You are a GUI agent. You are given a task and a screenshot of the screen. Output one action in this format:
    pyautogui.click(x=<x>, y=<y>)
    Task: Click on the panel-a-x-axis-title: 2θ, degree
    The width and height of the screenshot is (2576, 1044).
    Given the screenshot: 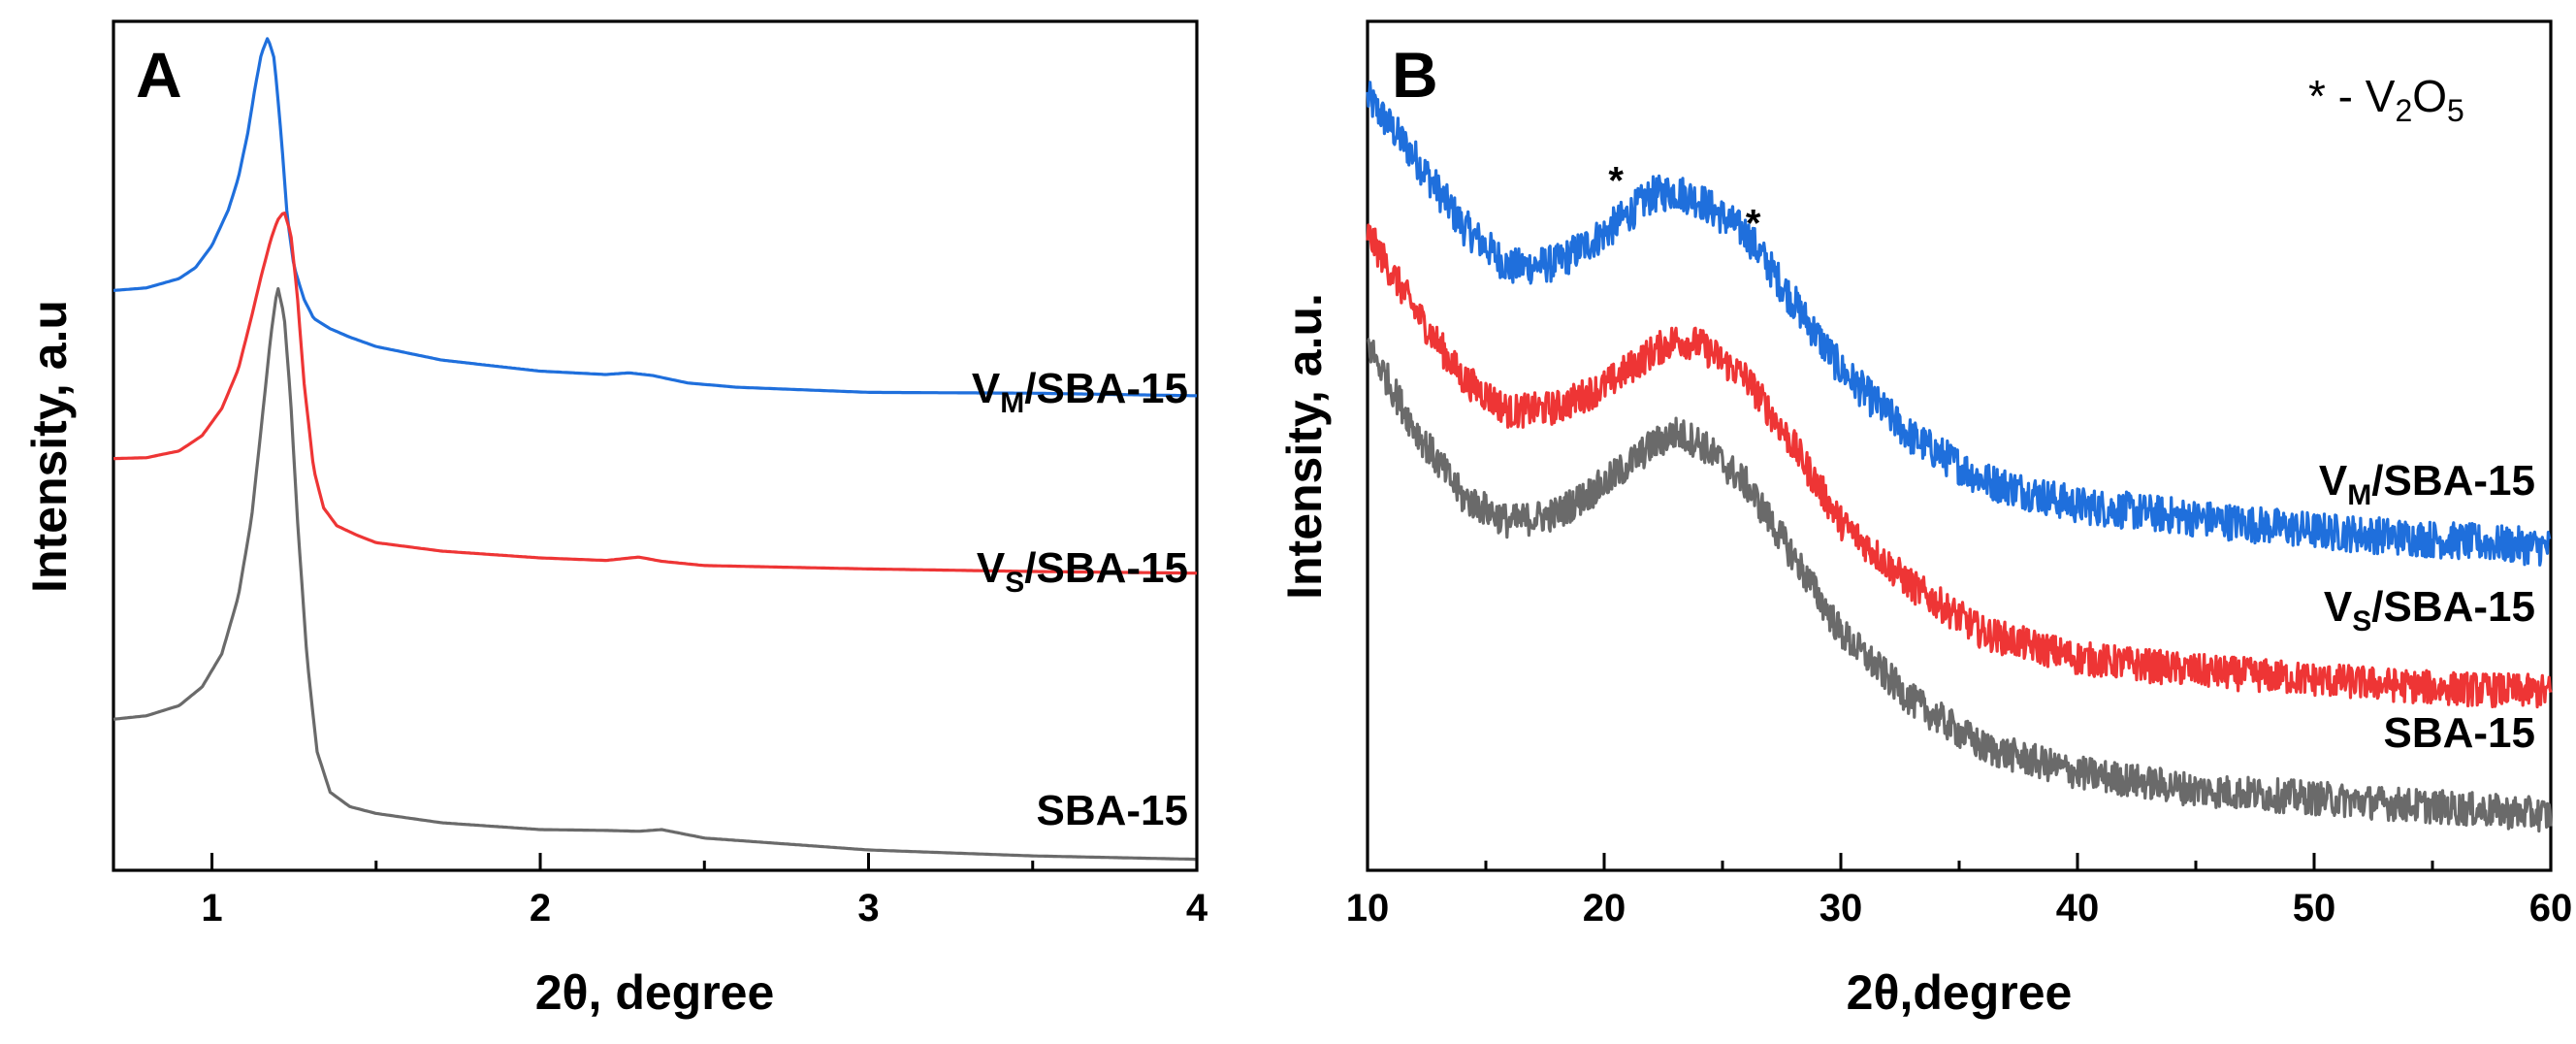 What is the action you would take?
    pyautogui.click(x=655, y=993)
    